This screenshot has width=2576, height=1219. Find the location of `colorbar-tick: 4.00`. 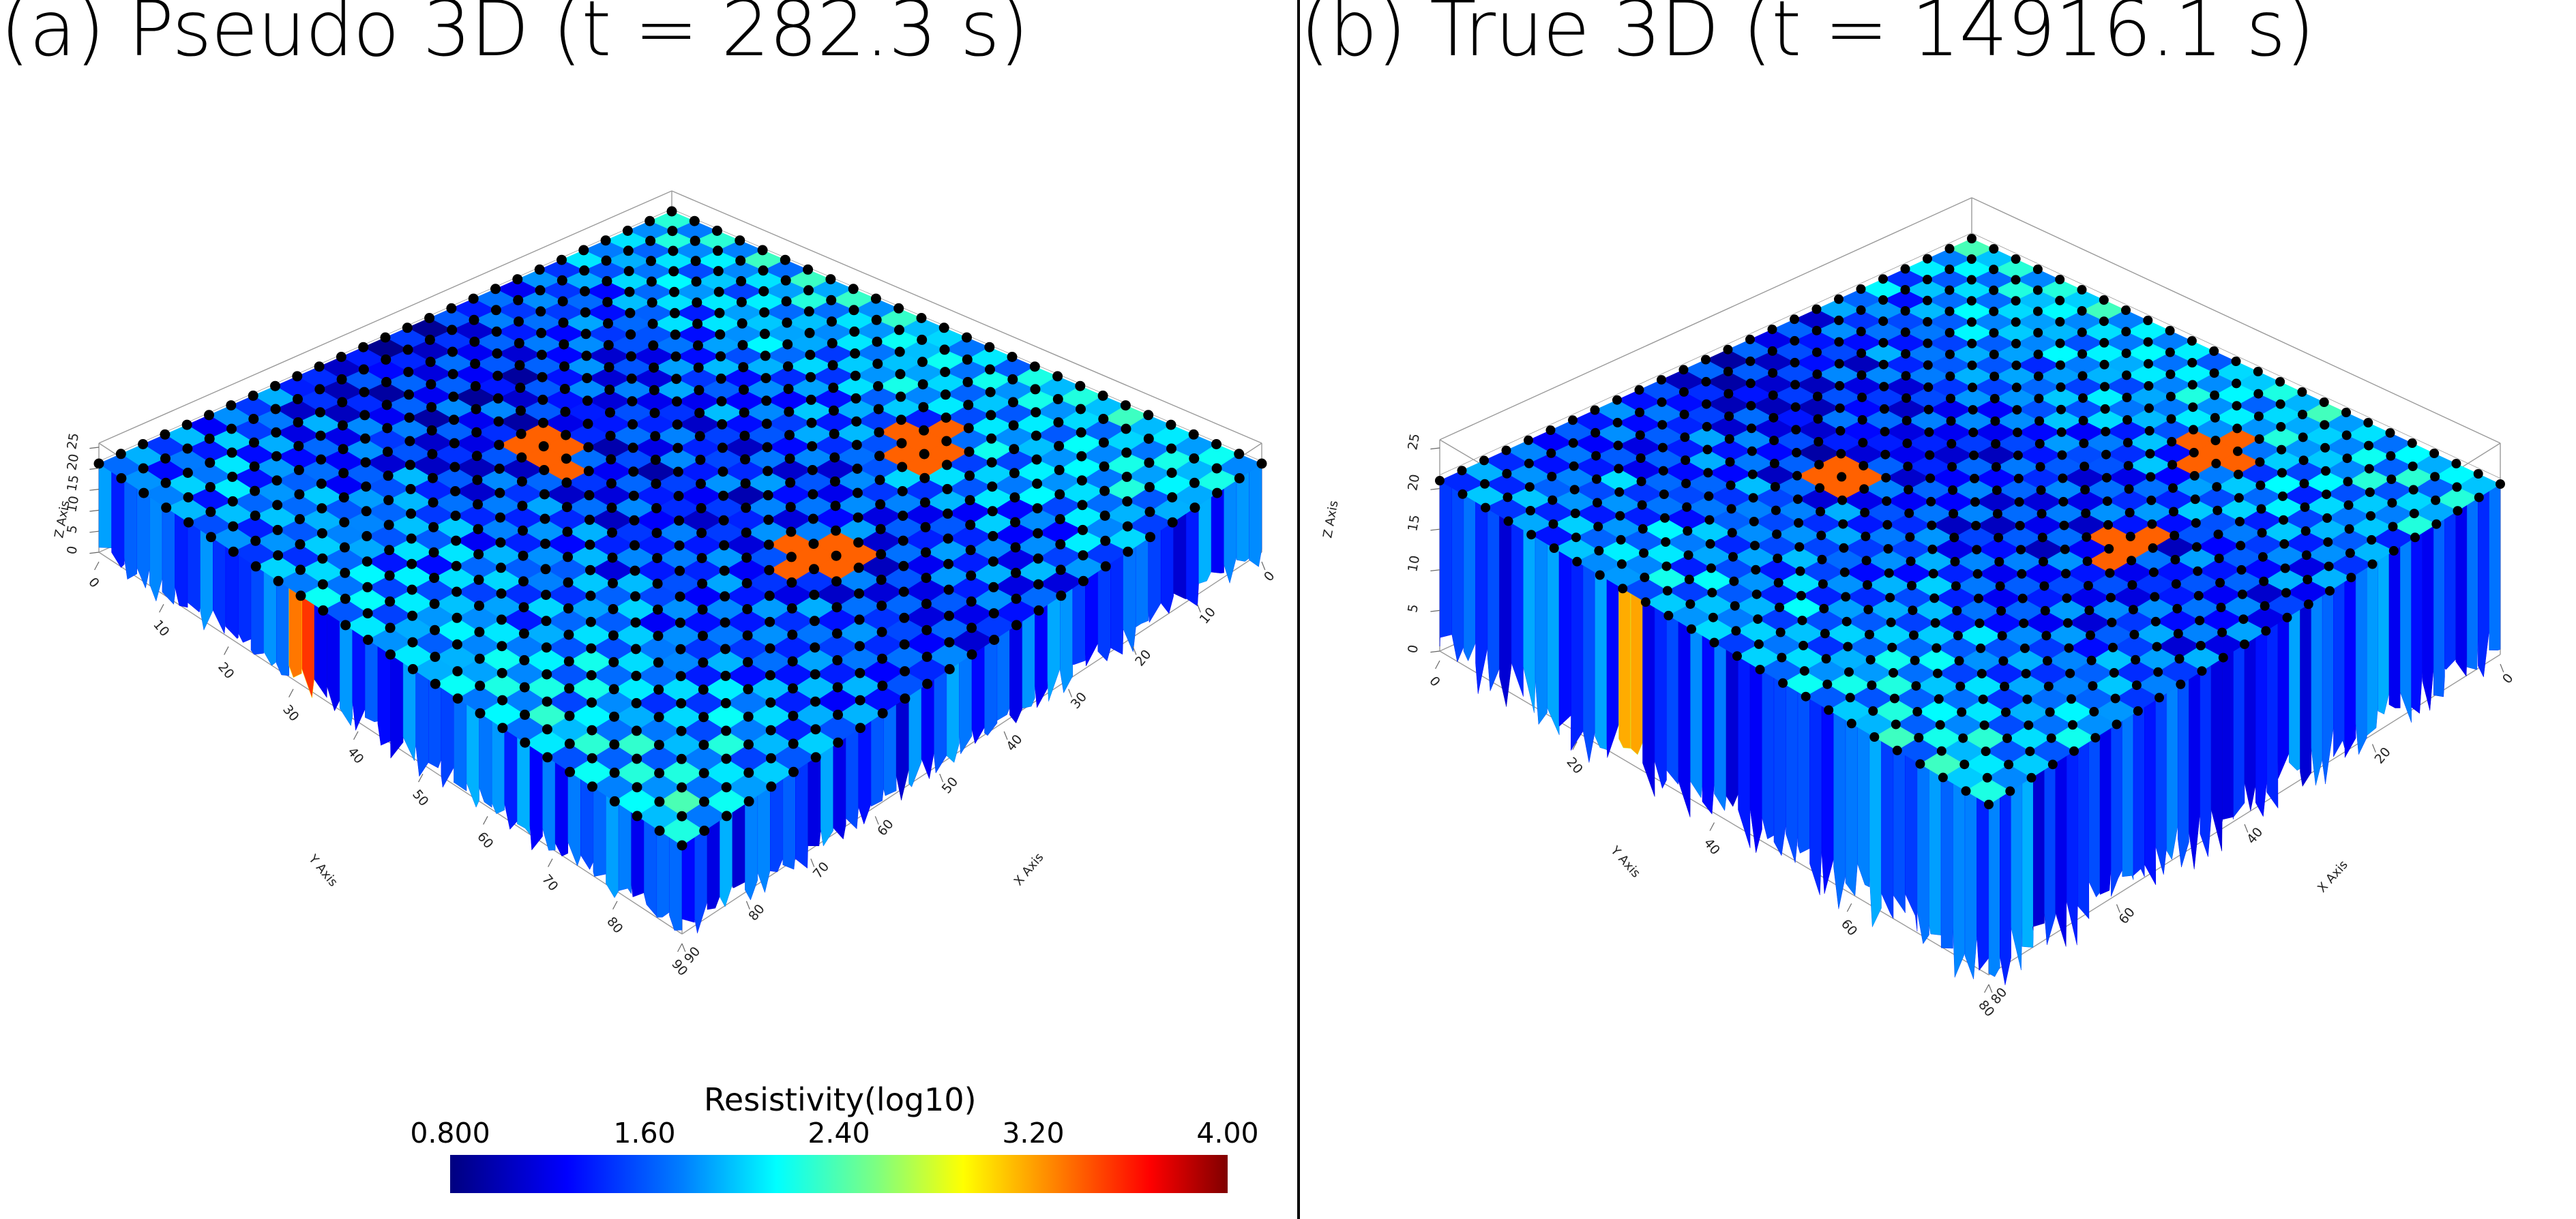

colorbar-tick: 4.00 is located at coordinates (1227, 1133).